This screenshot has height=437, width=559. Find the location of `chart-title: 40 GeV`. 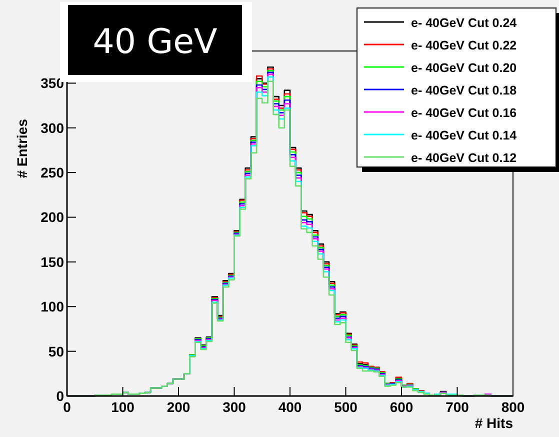

chart-title: 40 GeV is located at coordinates (155, 42).